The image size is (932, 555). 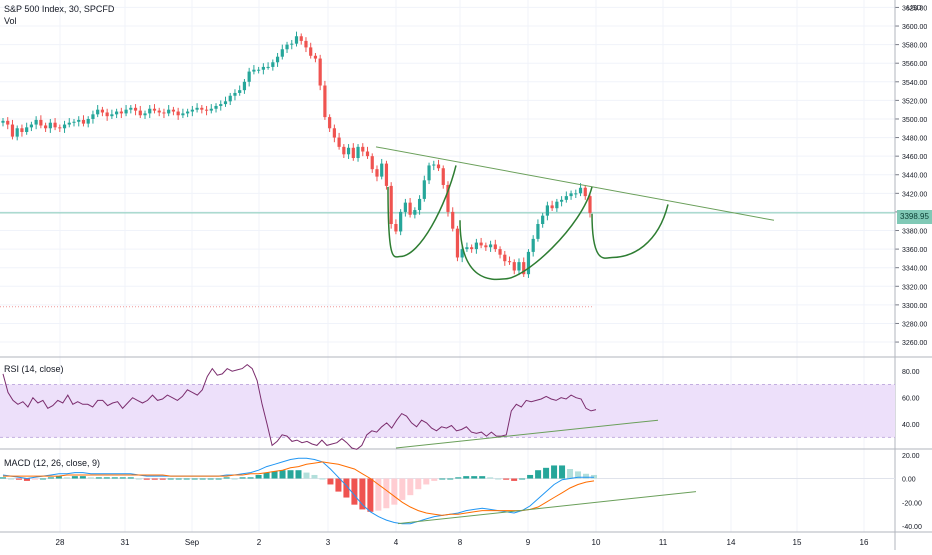 What do you see at coordinates (575, 183) in the screenshot?
I see `resistance-trendline` at bounding box center [575, 183].